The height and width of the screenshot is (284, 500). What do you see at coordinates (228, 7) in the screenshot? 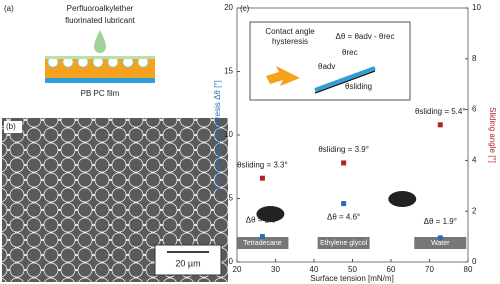
I see `y-tick-label: 20` at bounding box center [228, 7].